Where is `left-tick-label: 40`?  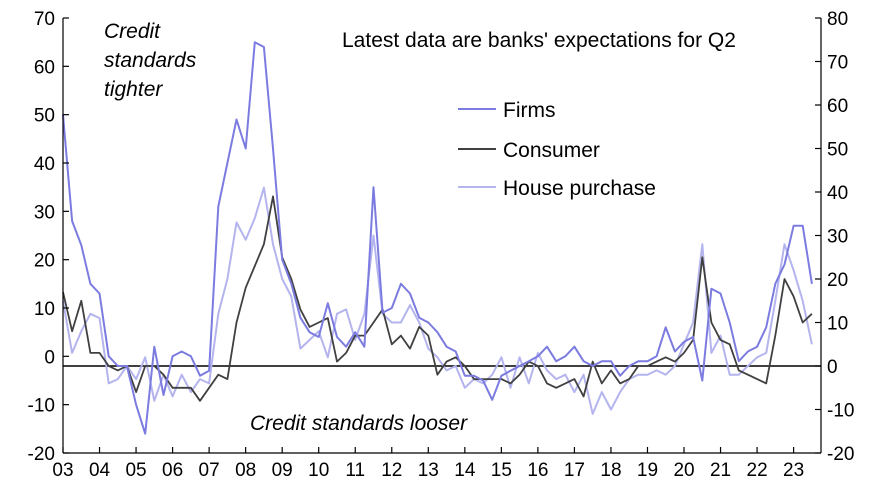
left-tick-label: 40 is located at coordinates (44, 164).